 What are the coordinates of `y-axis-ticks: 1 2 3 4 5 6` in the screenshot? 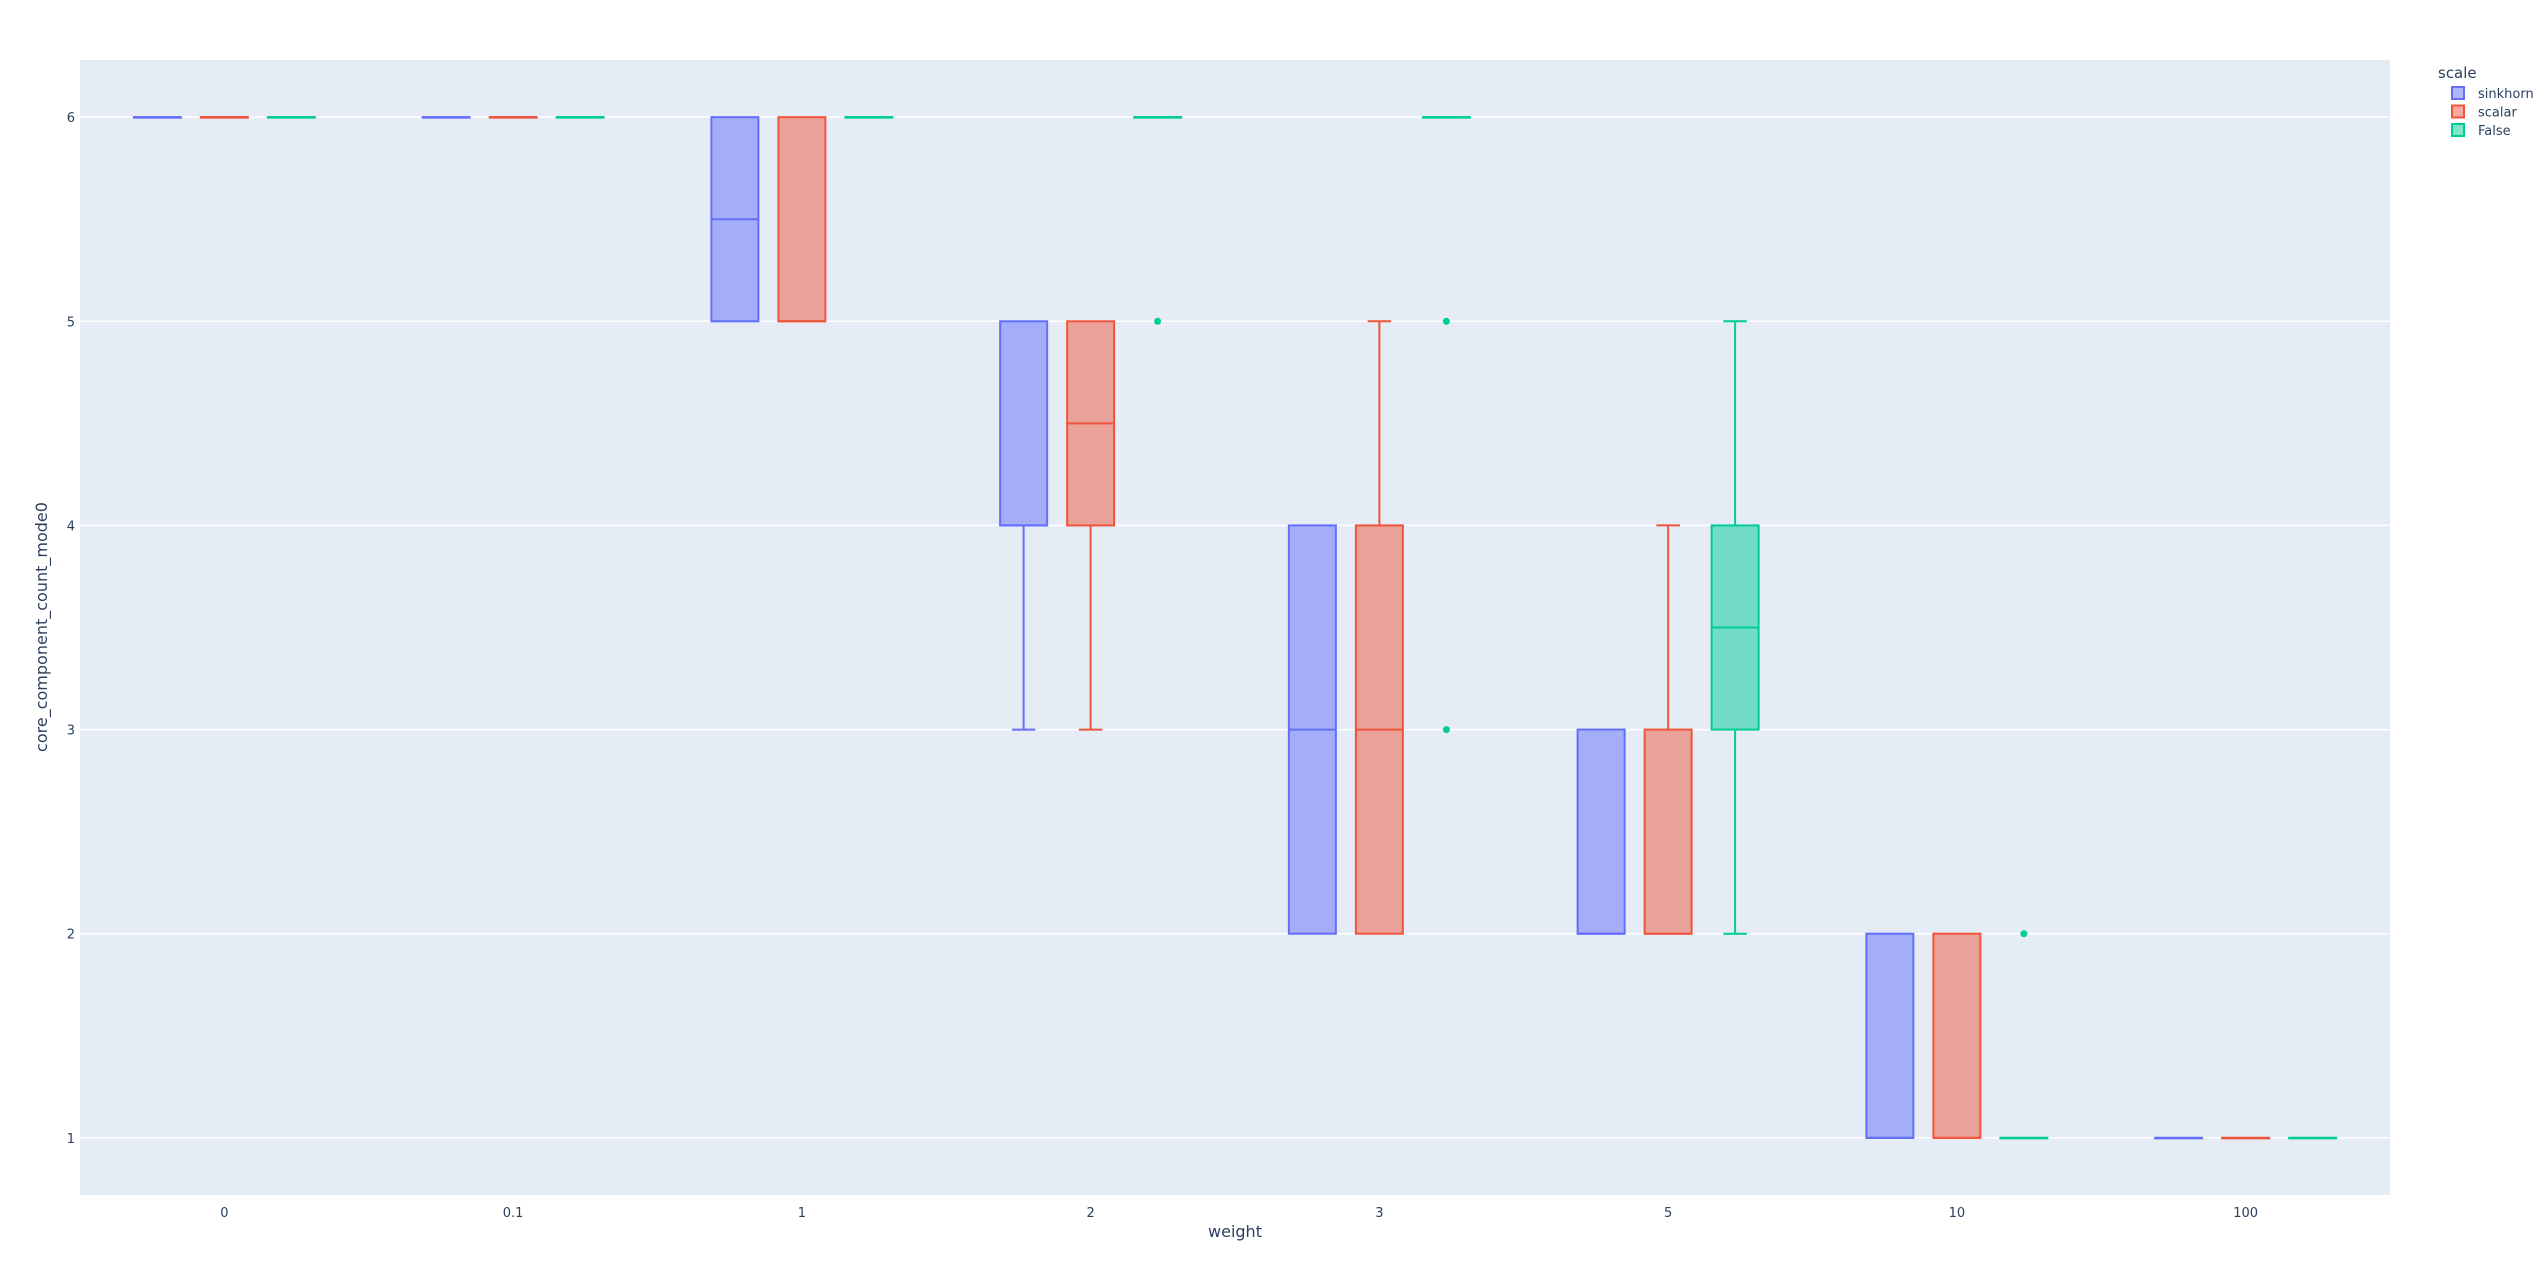 It's located at (71, 629).